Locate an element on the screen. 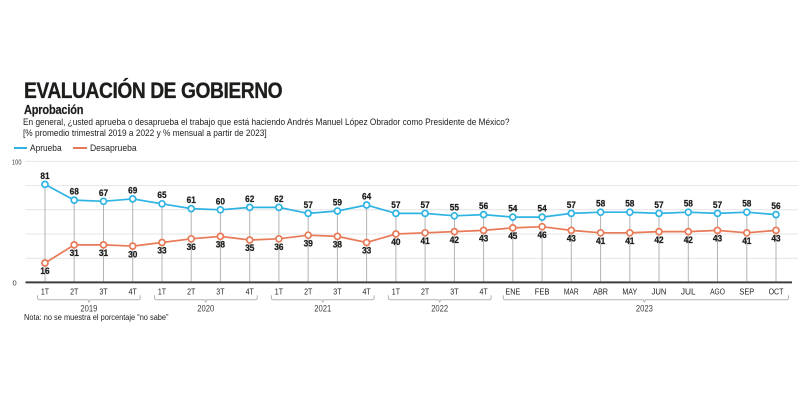 The height and width of the screenshot is (405, 800). svg-text: OCT is located at coordinates (776, 292).